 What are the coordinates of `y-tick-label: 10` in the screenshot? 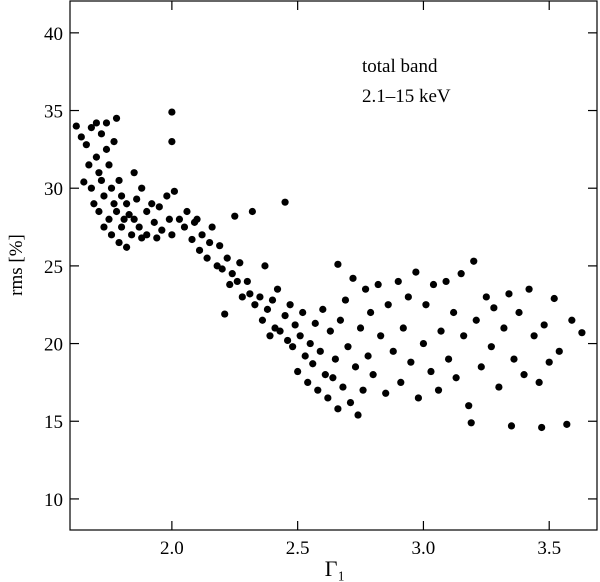 It's located at (53, 500).